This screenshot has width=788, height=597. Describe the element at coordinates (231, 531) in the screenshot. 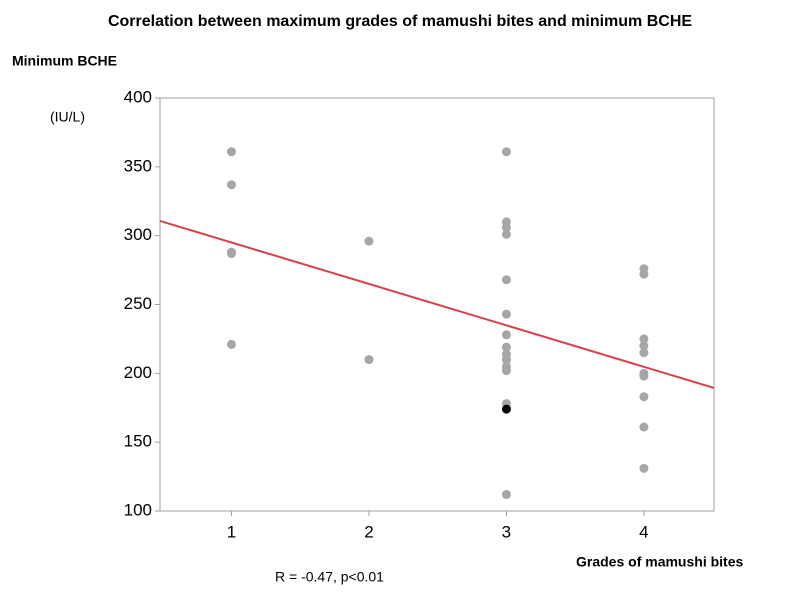

I see `x-tick-label: 1` at that location.